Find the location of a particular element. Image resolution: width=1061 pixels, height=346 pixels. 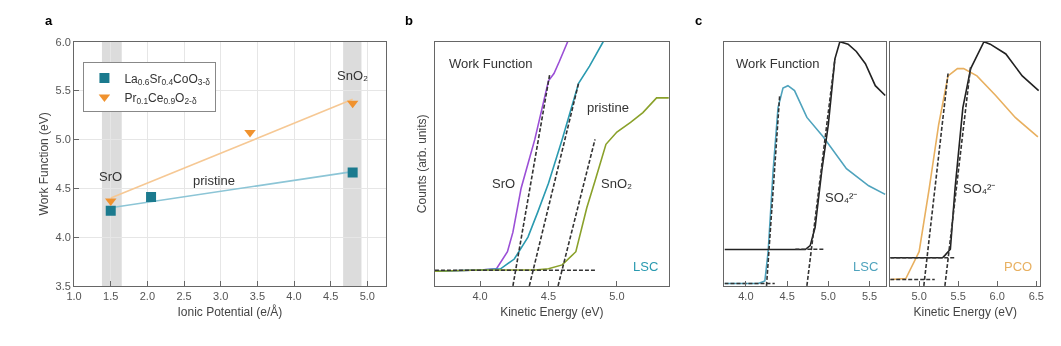

y-axis-title: Work Function (eV) is located at coordinates (43, 164).